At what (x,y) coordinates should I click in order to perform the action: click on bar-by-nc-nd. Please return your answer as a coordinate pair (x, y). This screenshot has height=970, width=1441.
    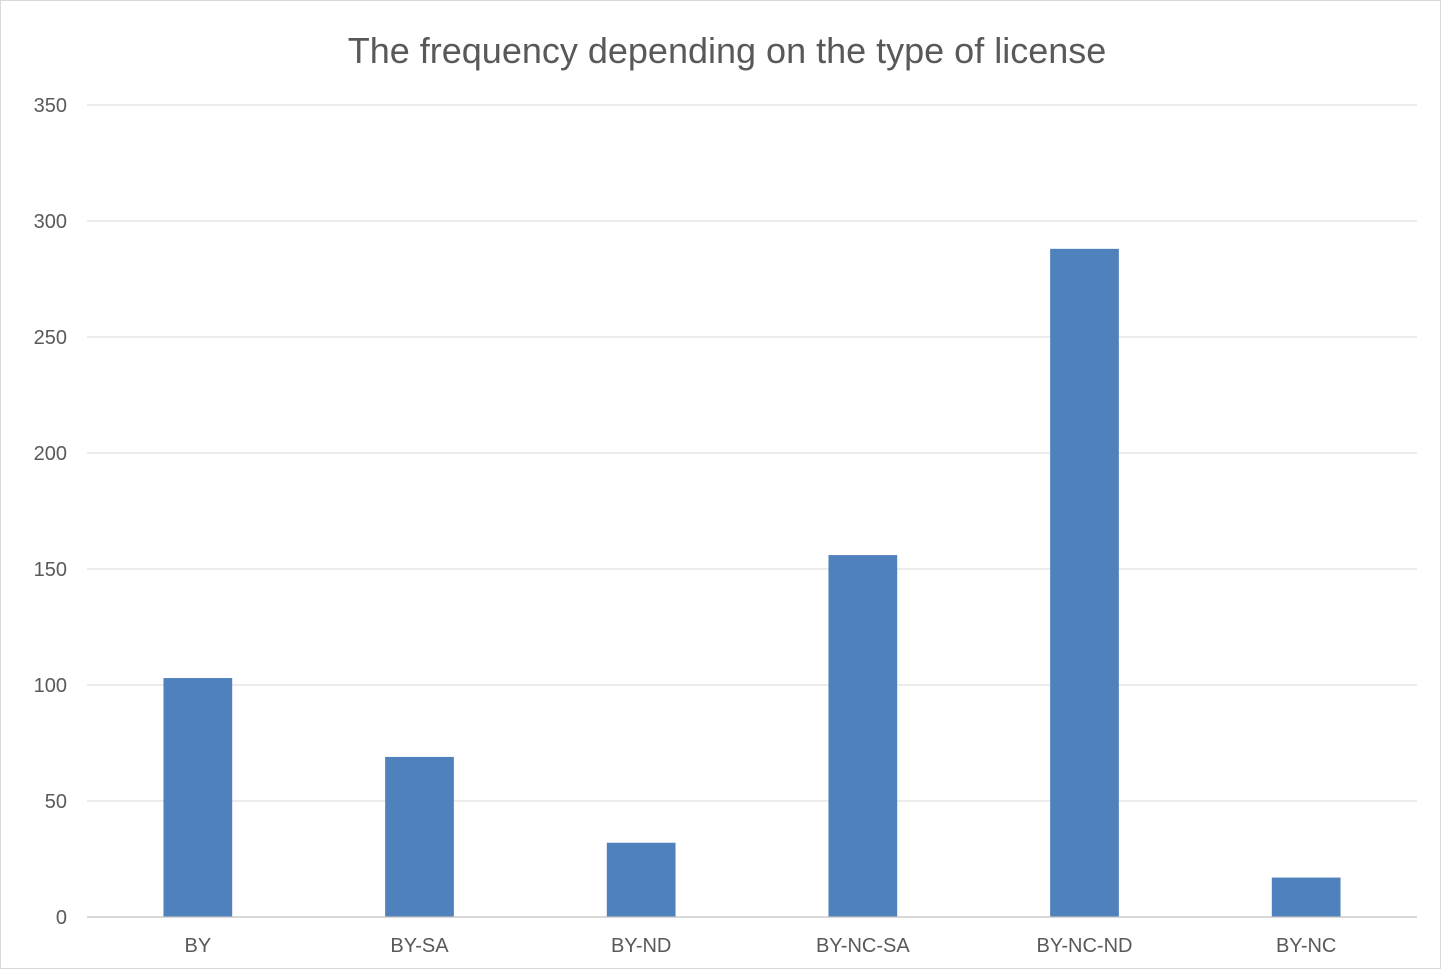
    Looking at the image, I should click on (1084, 583).